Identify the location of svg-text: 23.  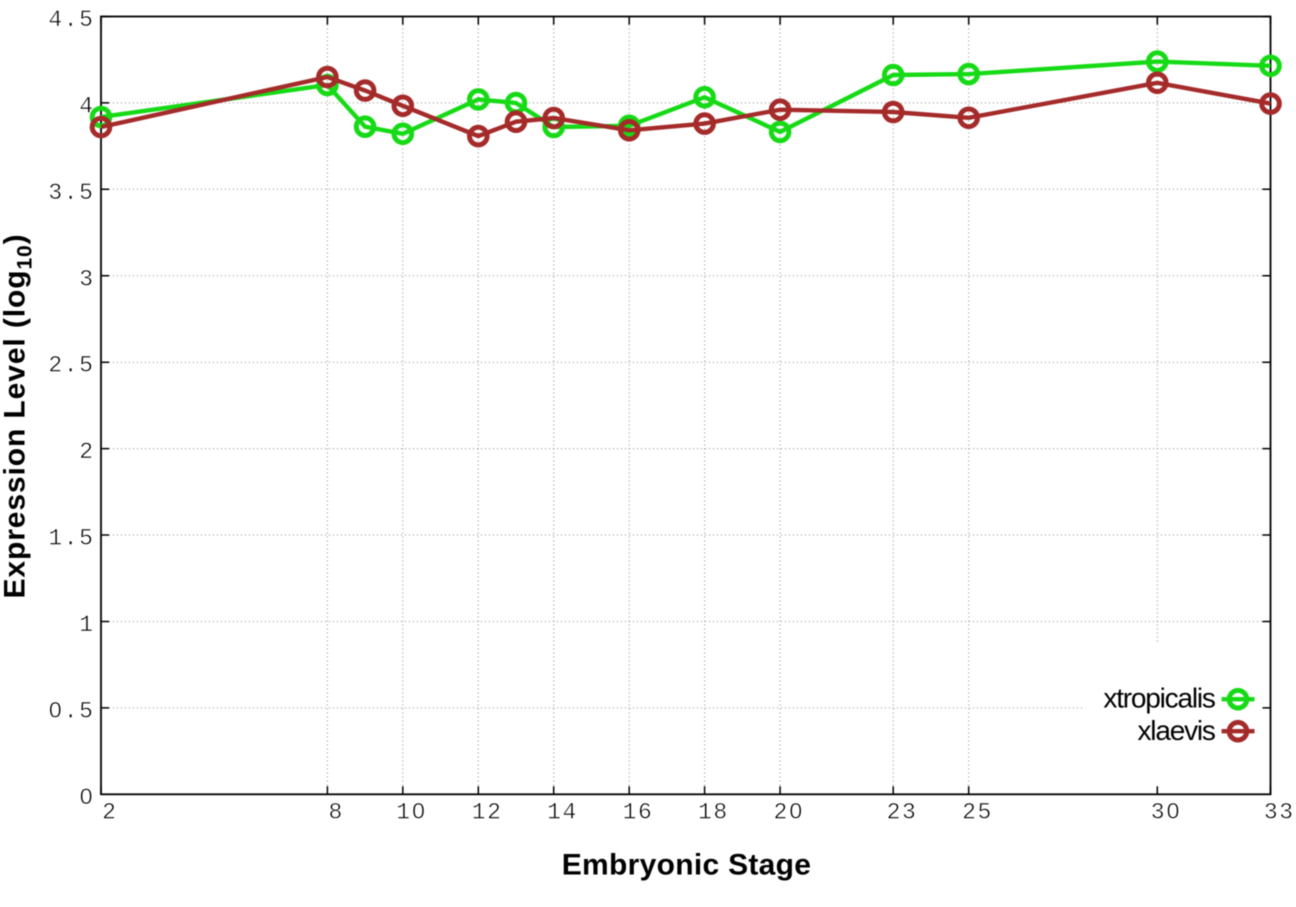
(902, 813).